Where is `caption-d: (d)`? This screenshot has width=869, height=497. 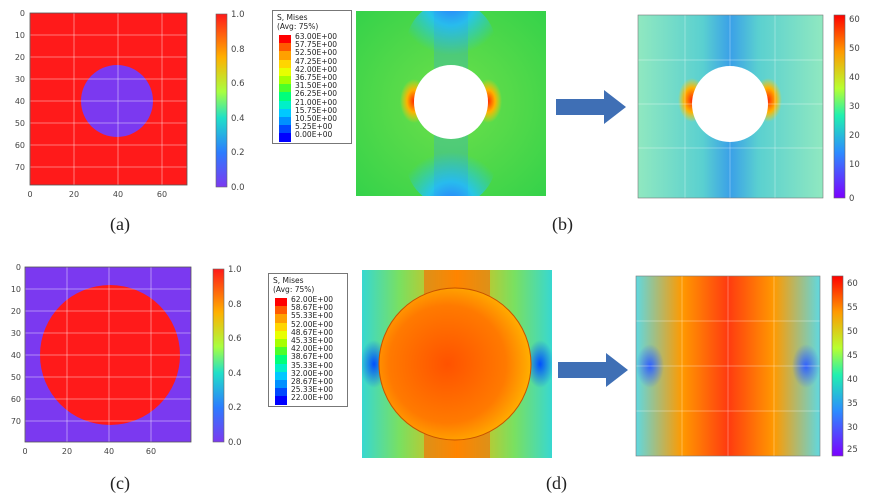 caption-d: (d) is located at coordinates (556, 483).